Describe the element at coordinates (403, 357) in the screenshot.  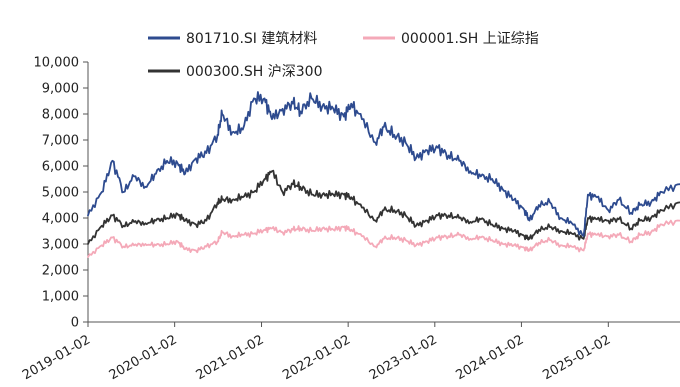
I see `x-tick-label: 2023-01-02` at that location.